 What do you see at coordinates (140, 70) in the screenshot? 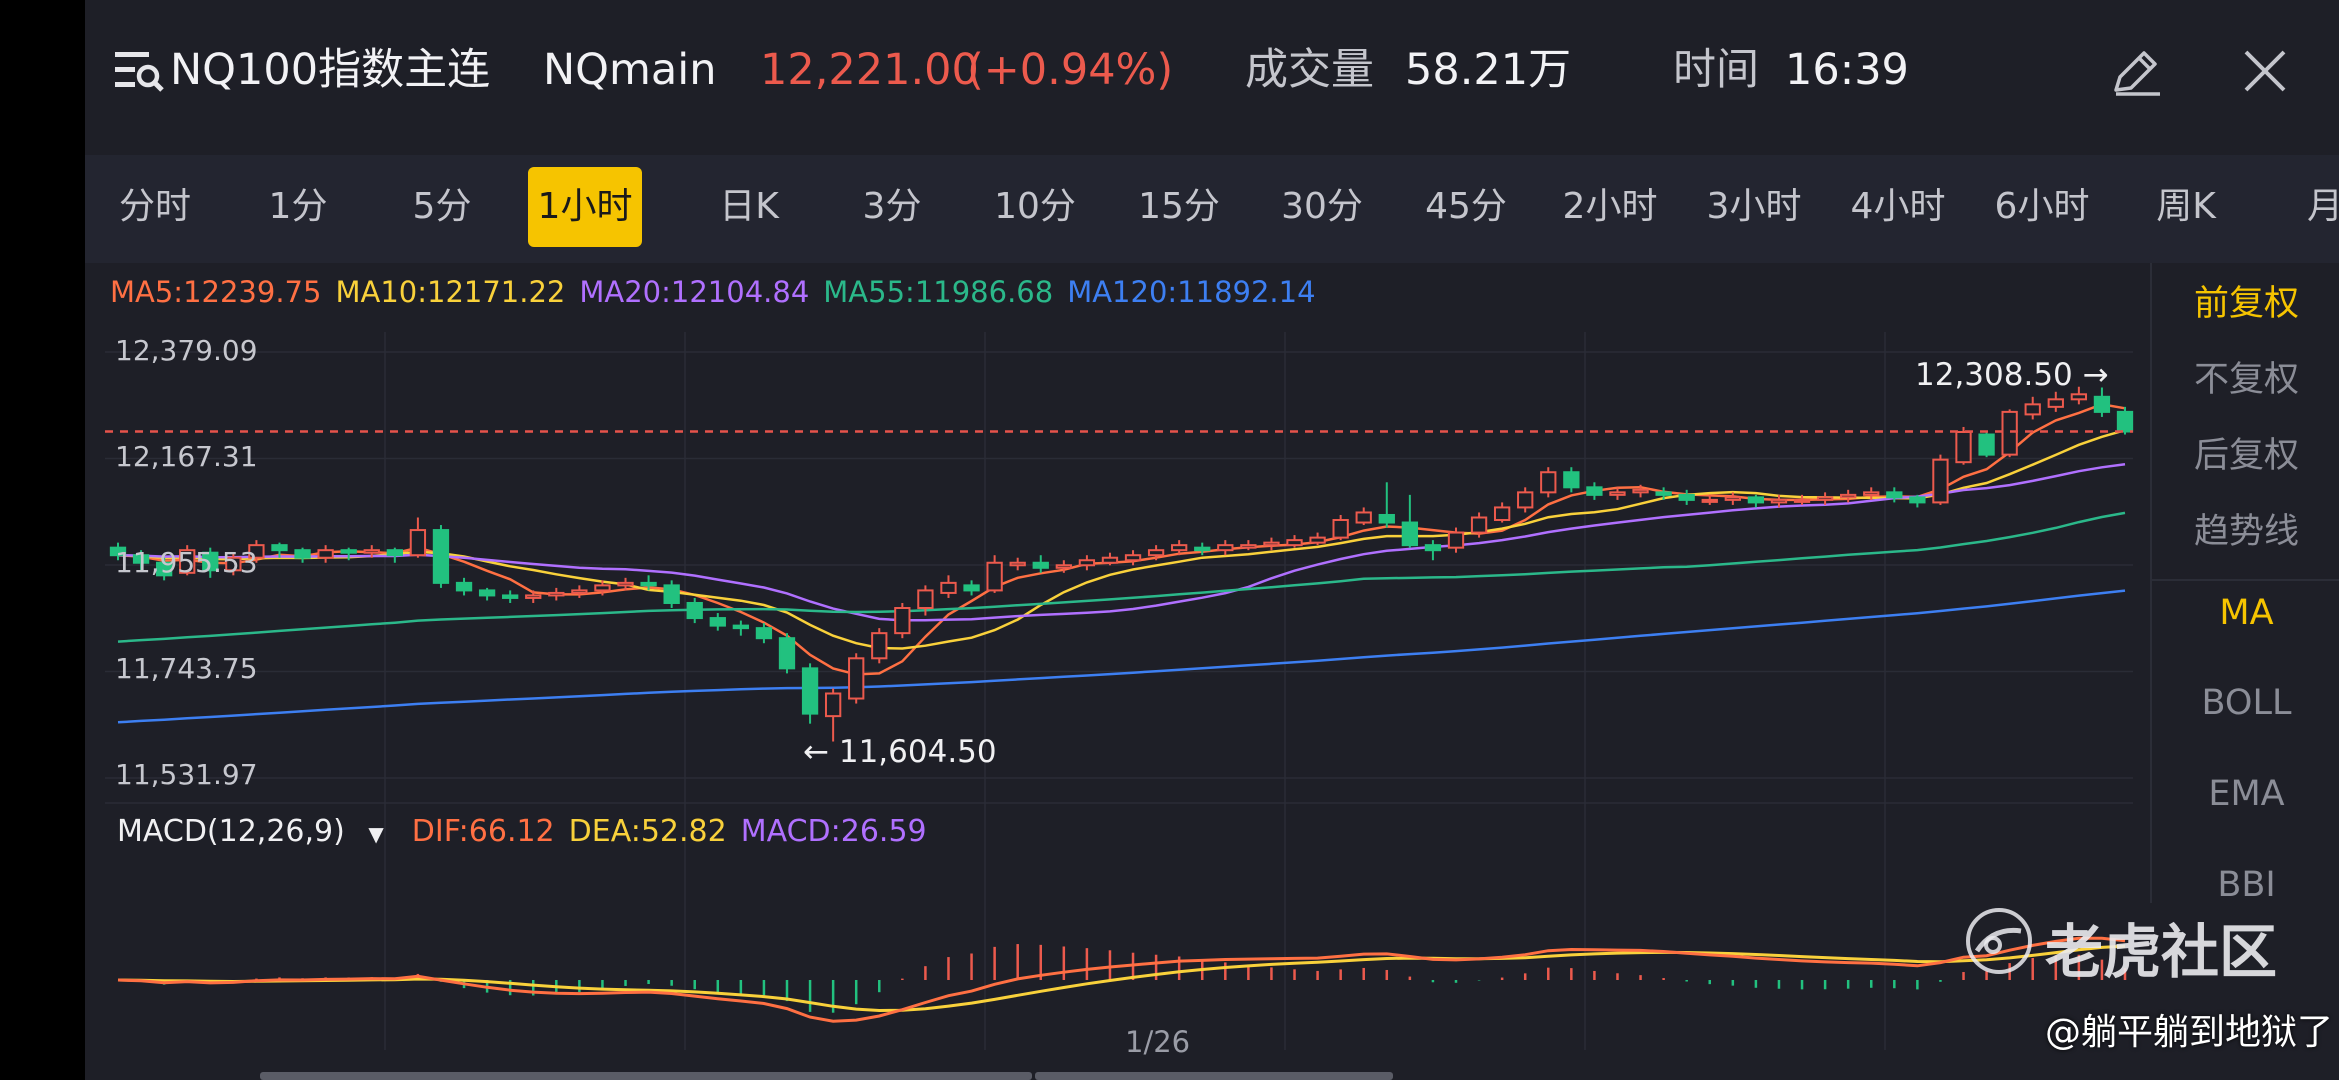
I see `menu-search-icon` at bounding box center [140, 70].